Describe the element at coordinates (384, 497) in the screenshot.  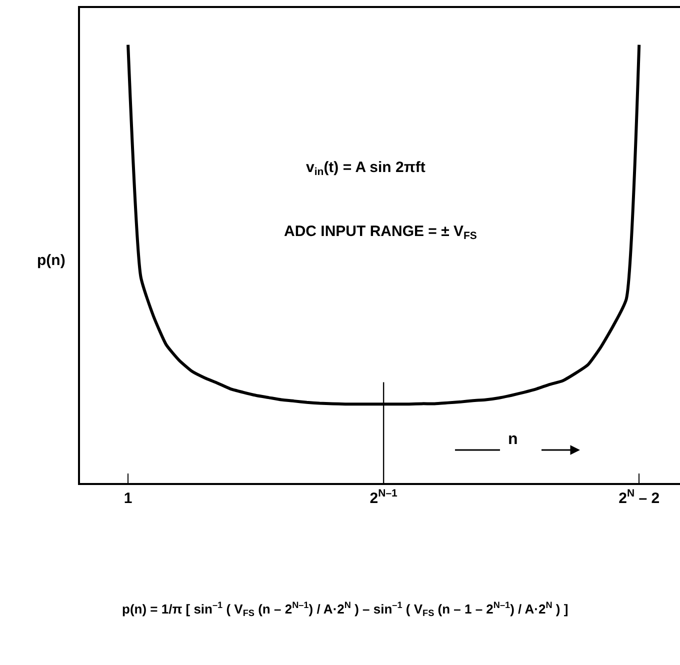
I see `x-tick-label: 2$^{N–1}$` at that location.